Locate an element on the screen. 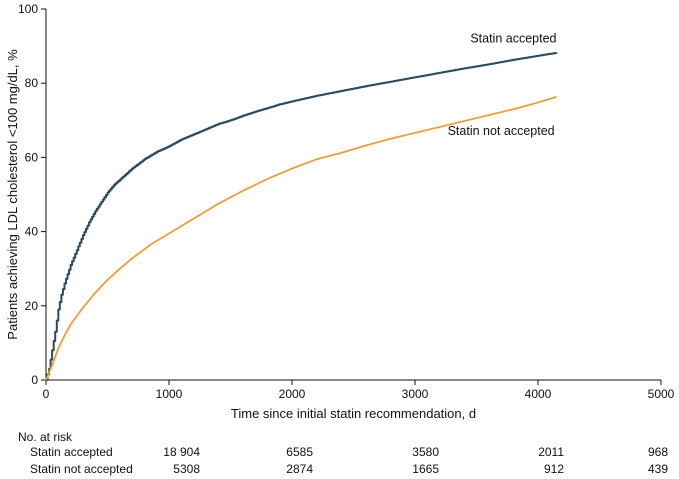 The width and height of the screenshot is (679, 479). x-tick-label: 3000 is located at coordinates (415, 394).